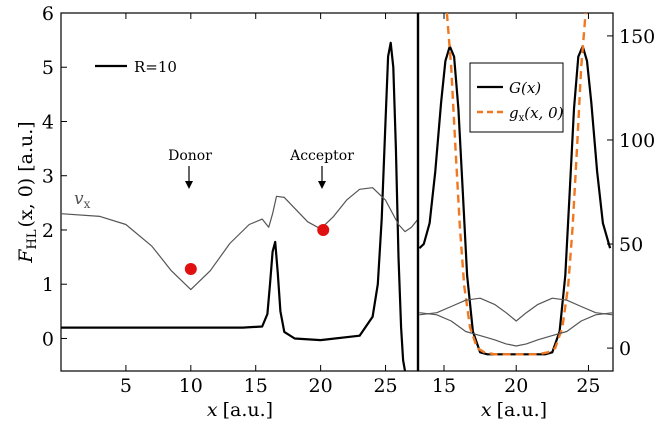 The image size is (667, 424). What do you see at coordinates (514, 410) in the screenshot?
I see `right-x-axis-label: x [a.u.]` at bounding box center [514, 410].